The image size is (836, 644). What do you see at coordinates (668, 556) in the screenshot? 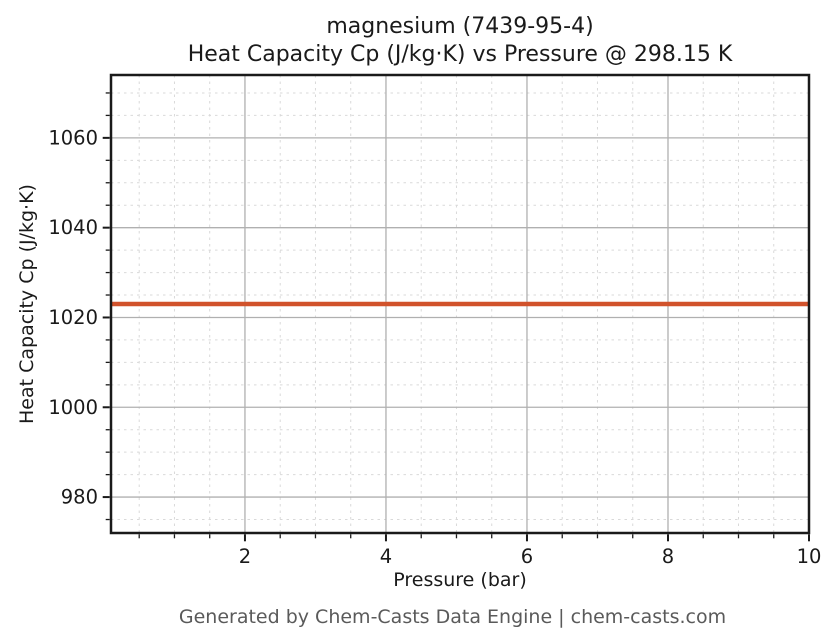
I see `x-tick-label: 8` at bounding box center [668, 556].